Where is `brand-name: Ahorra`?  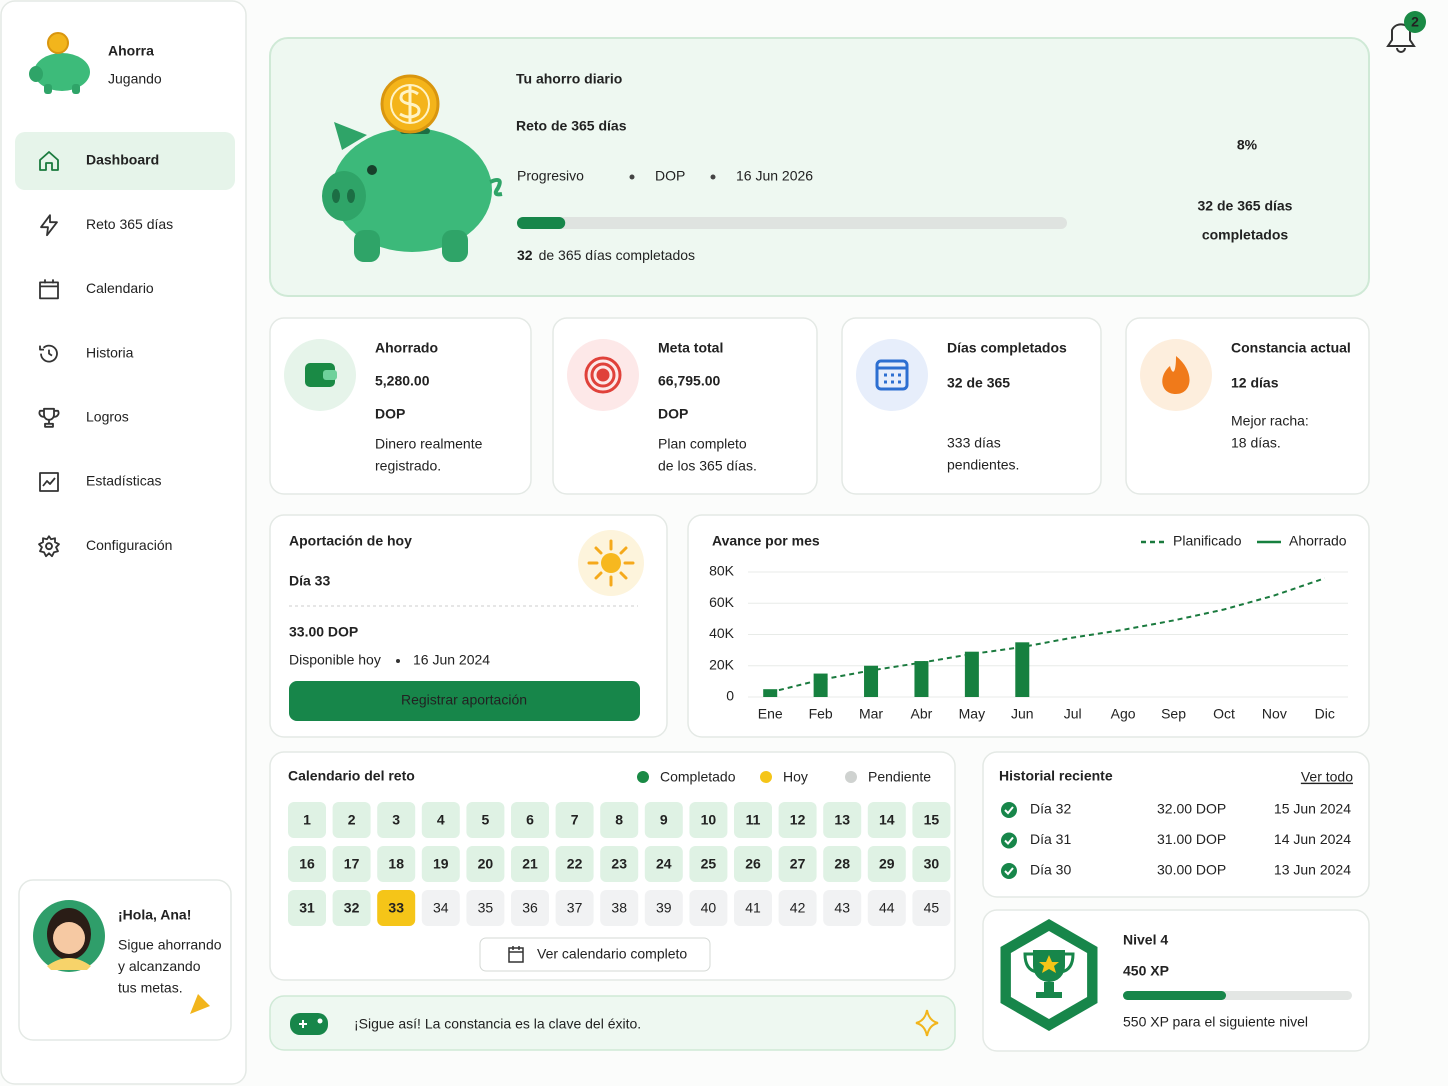 brand-name: Ahorra is located at coordinates (131, 51).